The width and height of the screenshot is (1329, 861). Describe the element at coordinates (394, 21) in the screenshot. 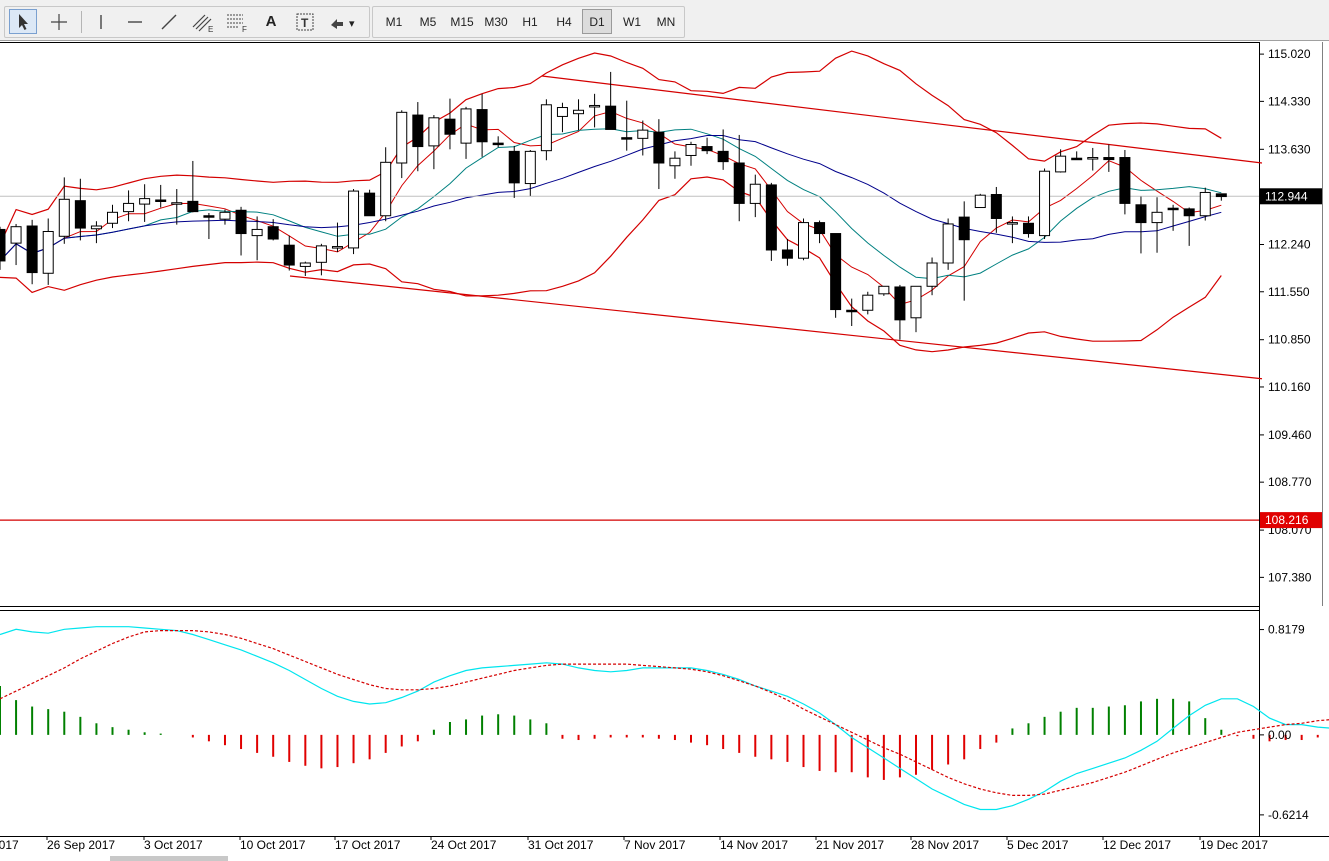

I see `timeframe-m1: M1` at that location.